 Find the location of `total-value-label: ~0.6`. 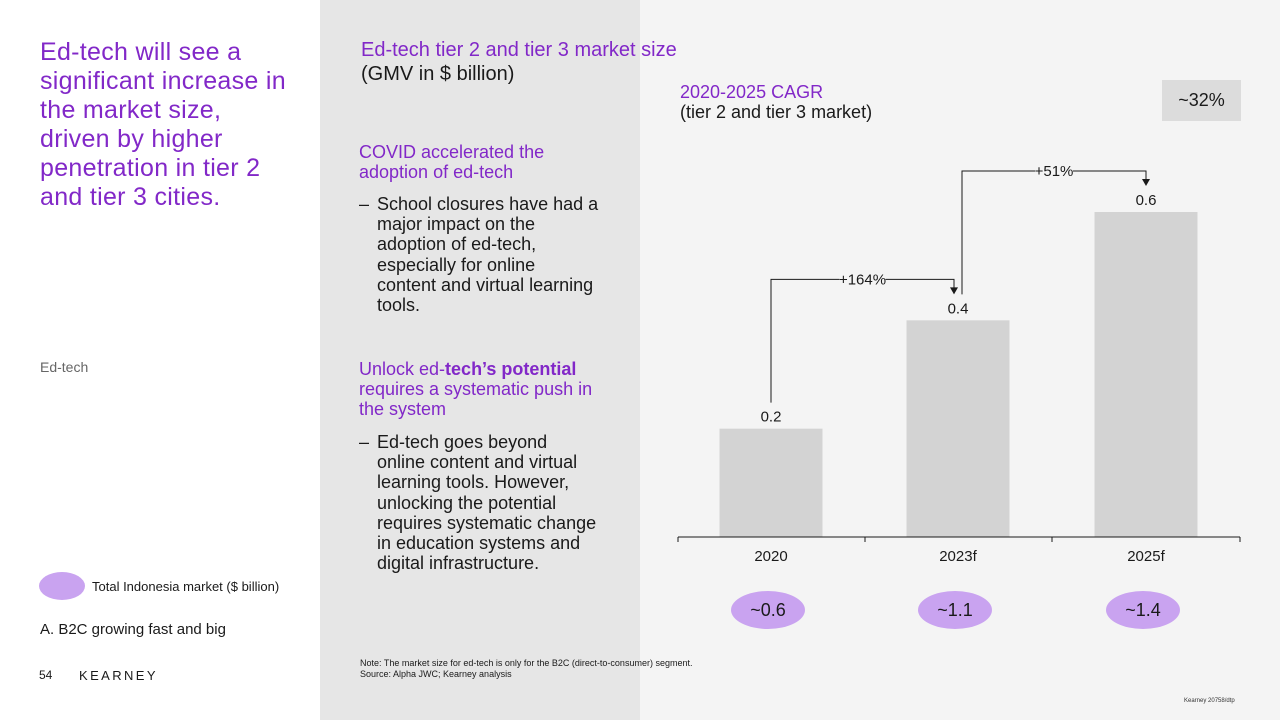

total-value-label: ~0.6 is located at coordinates (768, 610).